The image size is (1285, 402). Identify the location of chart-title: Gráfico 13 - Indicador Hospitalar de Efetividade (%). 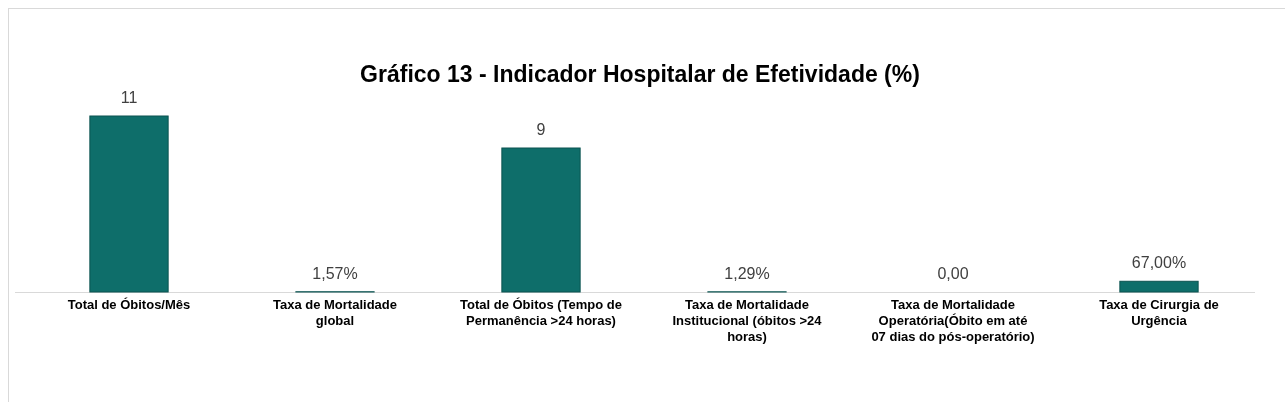
(640, 74).